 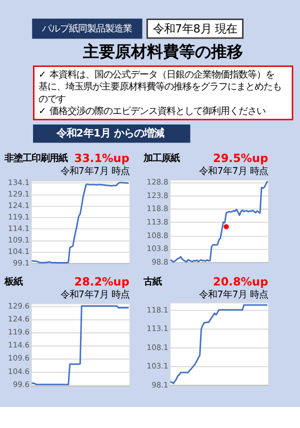 I want to click on y-tick-label: 134.1, so click(x=19, y=183).